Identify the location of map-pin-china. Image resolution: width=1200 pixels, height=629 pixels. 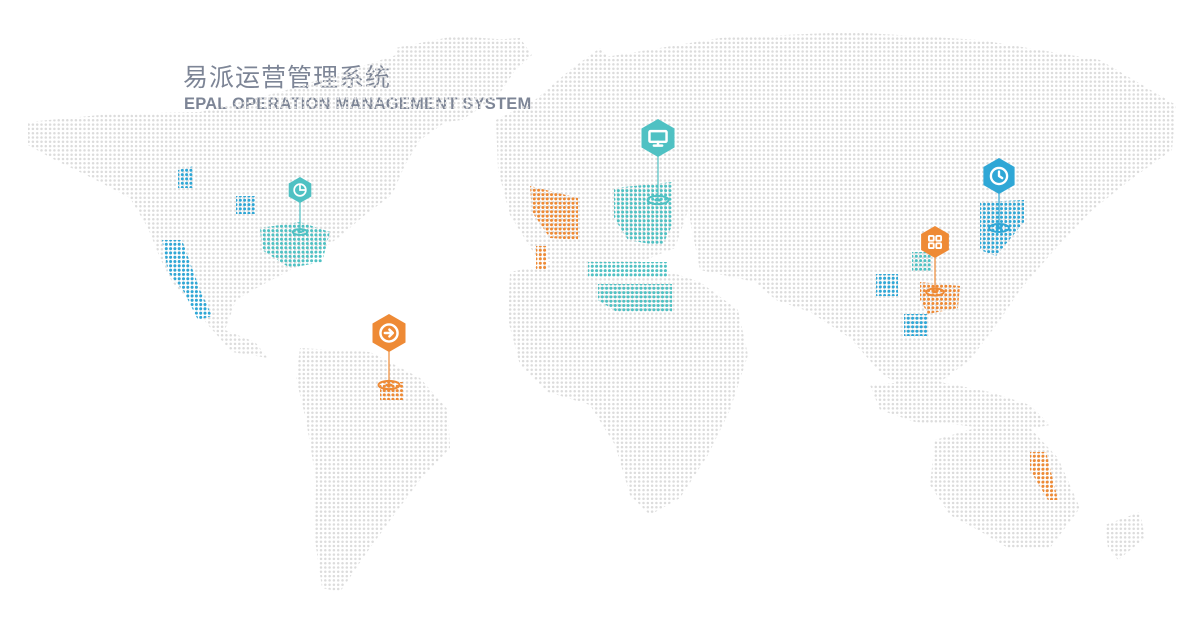
(935, 261).